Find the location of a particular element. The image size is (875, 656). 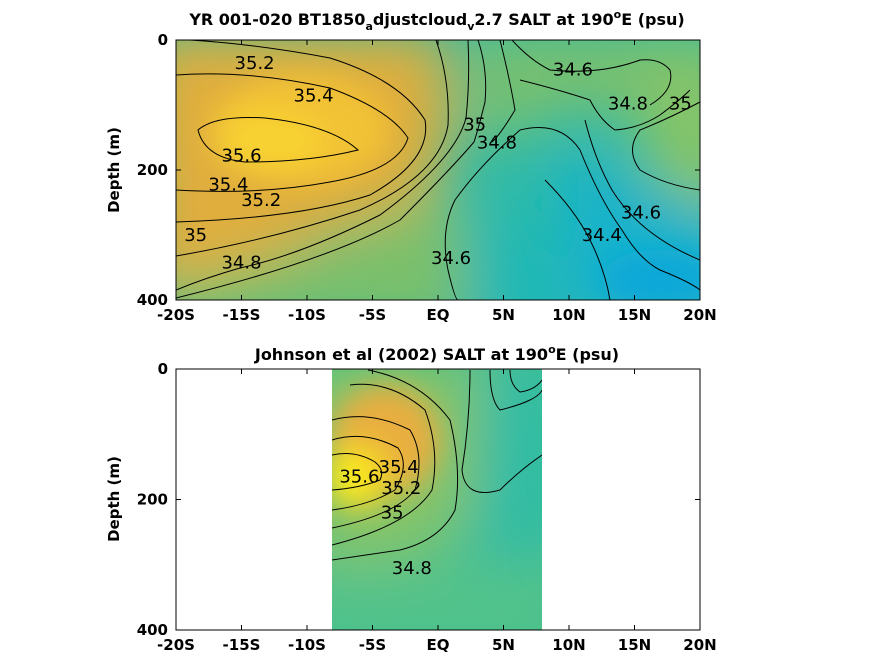

bottom-contour-lines is located at coordinates (437, 465).